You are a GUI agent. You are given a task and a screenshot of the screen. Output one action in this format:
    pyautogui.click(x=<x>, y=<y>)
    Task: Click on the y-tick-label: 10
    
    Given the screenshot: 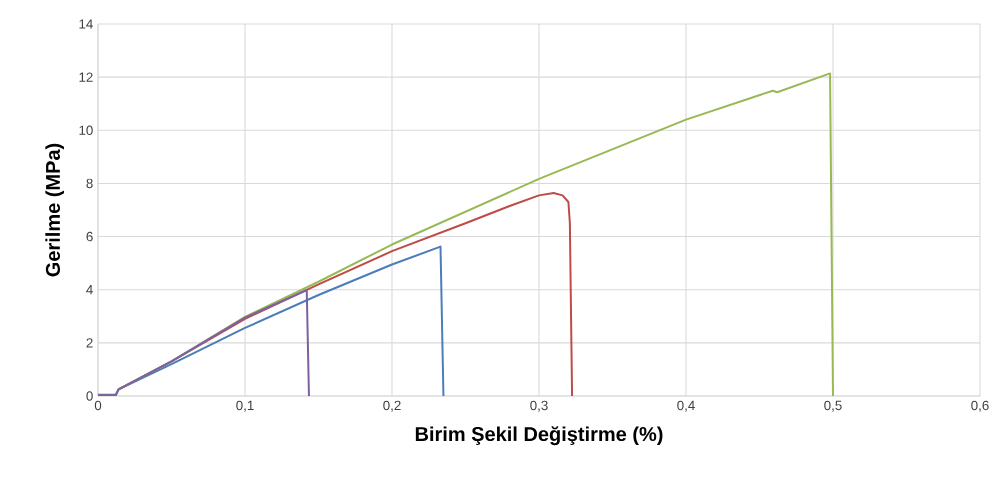 What is the action you would take?
    pyautogui.click(x=86, y=130)
    